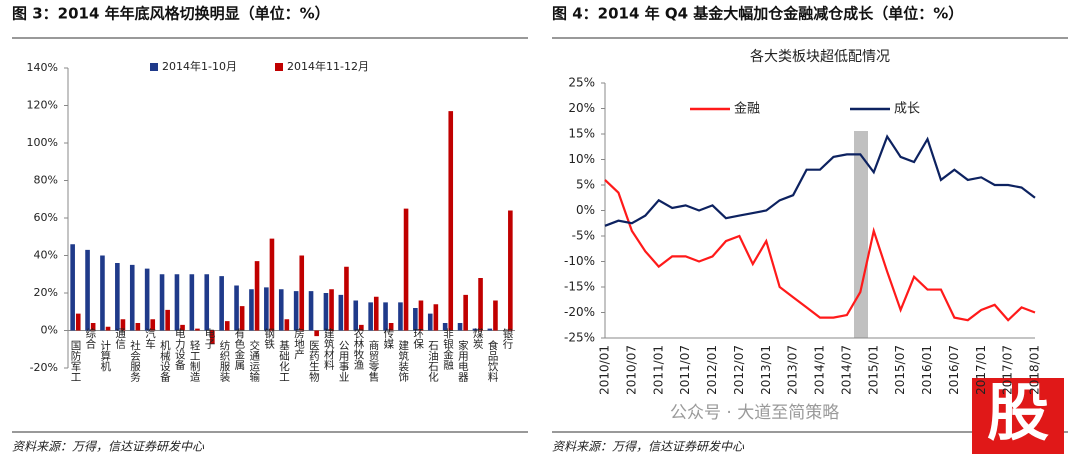 This screenshot has width=1080, height=467. What do you see at coordinates (712, 370) in the screenshot?
I see `x-tick-label: 2012/01` at bounding box center [712, 370].